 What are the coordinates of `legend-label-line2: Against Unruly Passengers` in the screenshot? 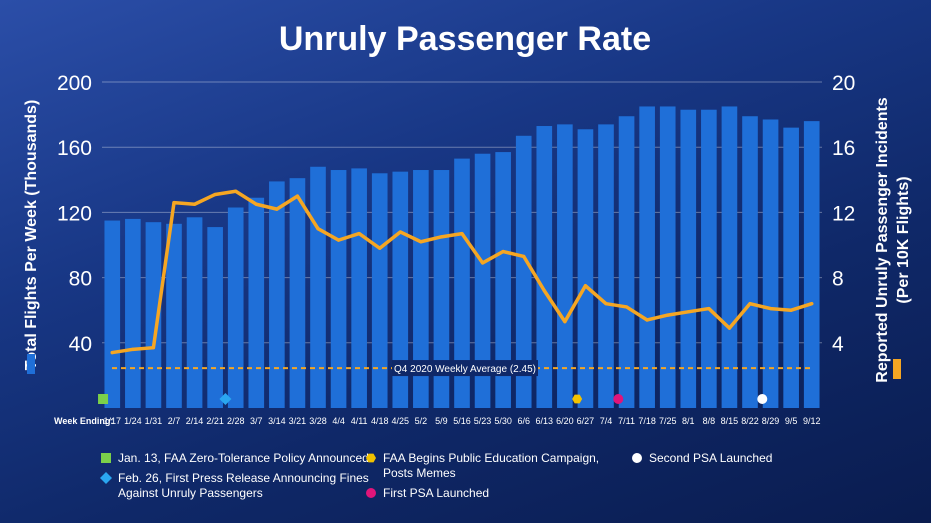 It's located at (190, 493).